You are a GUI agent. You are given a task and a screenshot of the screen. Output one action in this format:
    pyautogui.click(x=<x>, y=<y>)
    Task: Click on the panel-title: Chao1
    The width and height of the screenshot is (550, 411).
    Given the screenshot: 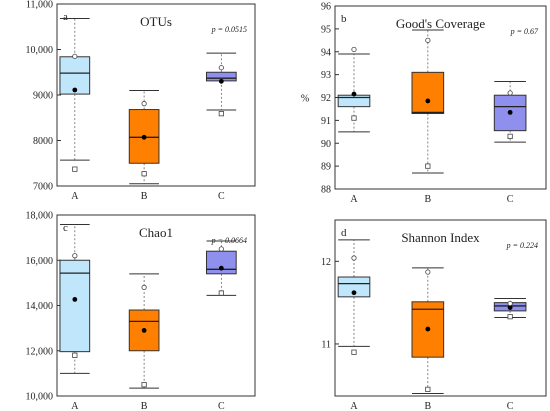 What is the action you would take?
    pyautogui.click(x=156, y=232)
    